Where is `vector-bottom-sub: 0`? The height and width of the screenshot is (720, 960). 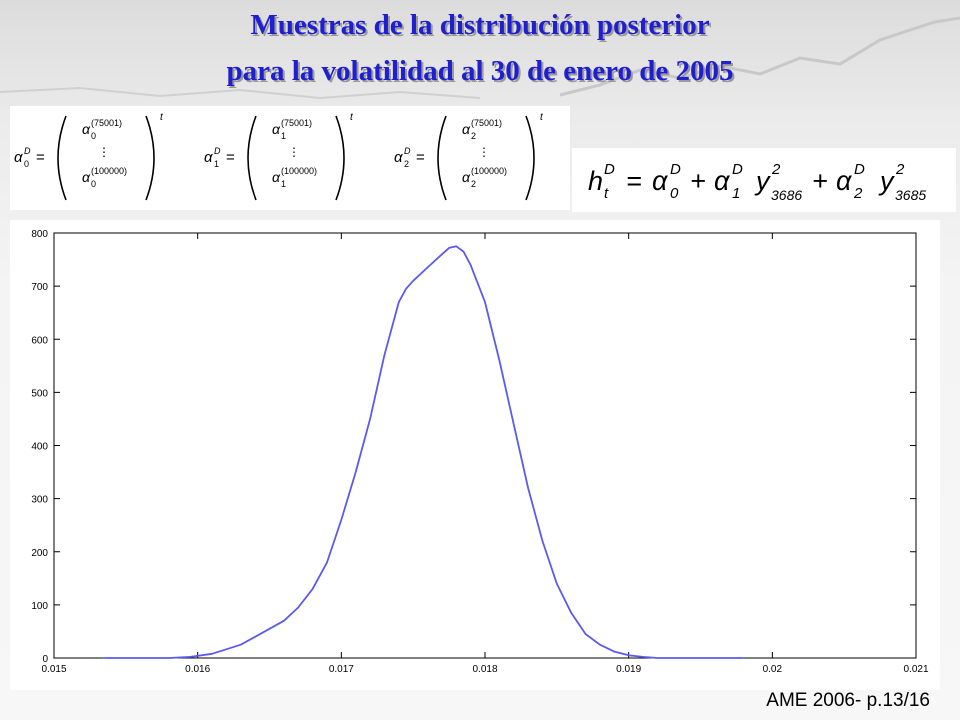
vector-bottom-sub: 0 is located at coordinates (93, 184).